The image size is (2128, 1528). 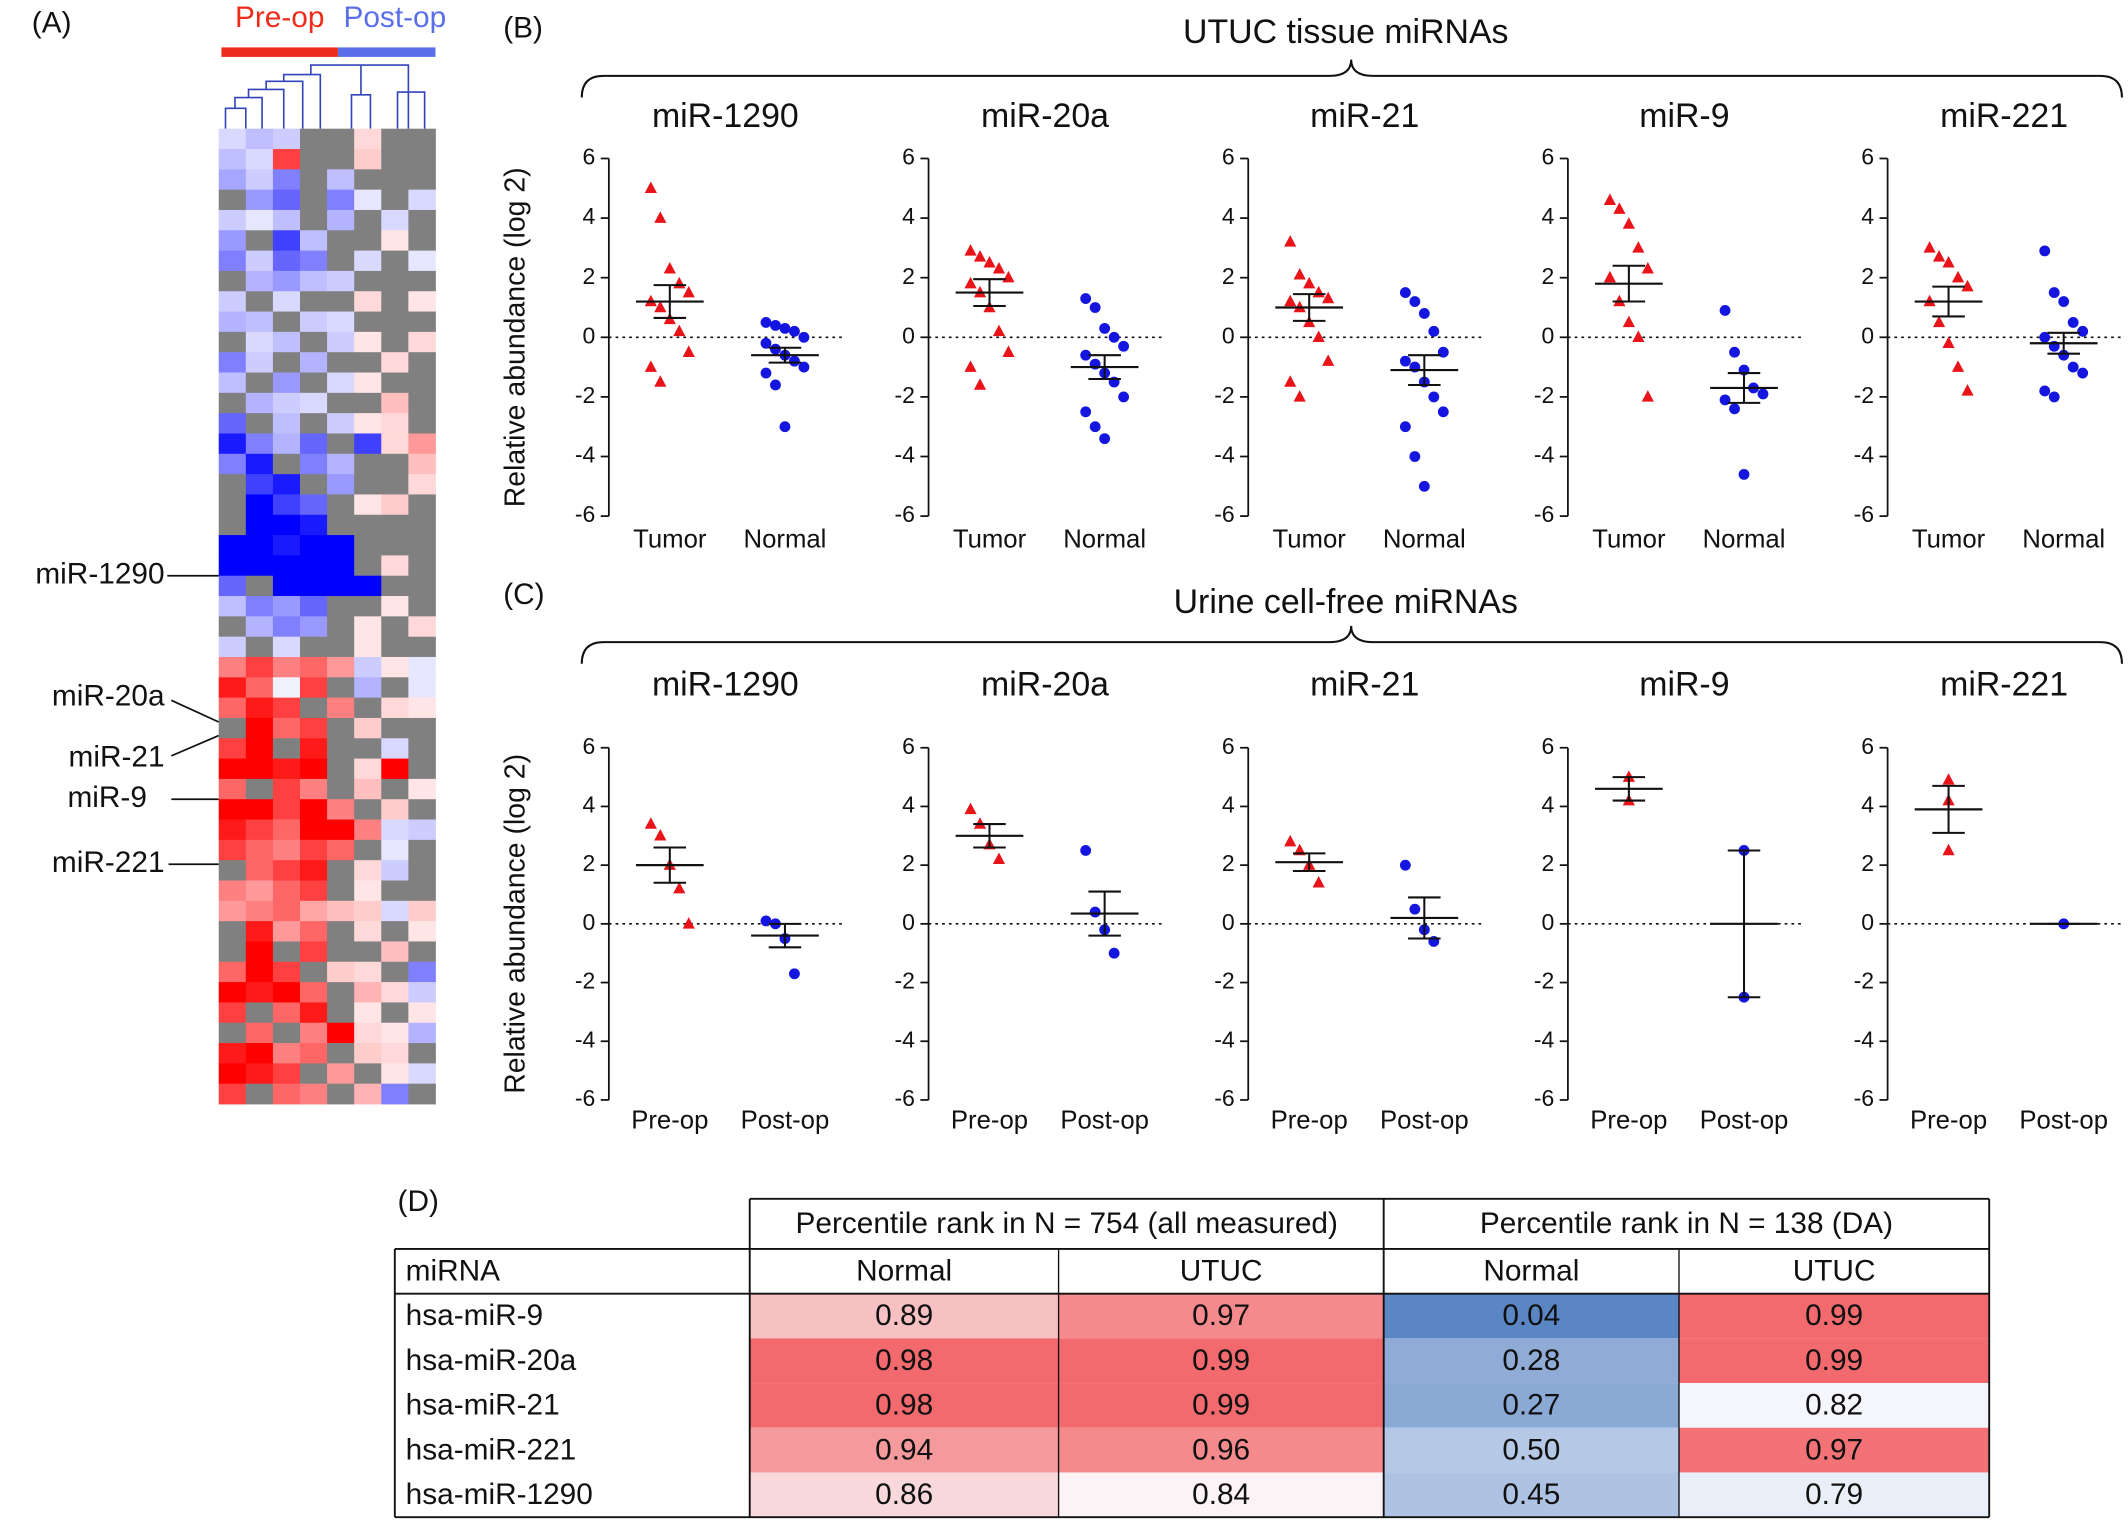 What do you see at coordinates (905, 395) in the screenshot?
I see `y-tick-label: -2` at bounding box center [905, 395].